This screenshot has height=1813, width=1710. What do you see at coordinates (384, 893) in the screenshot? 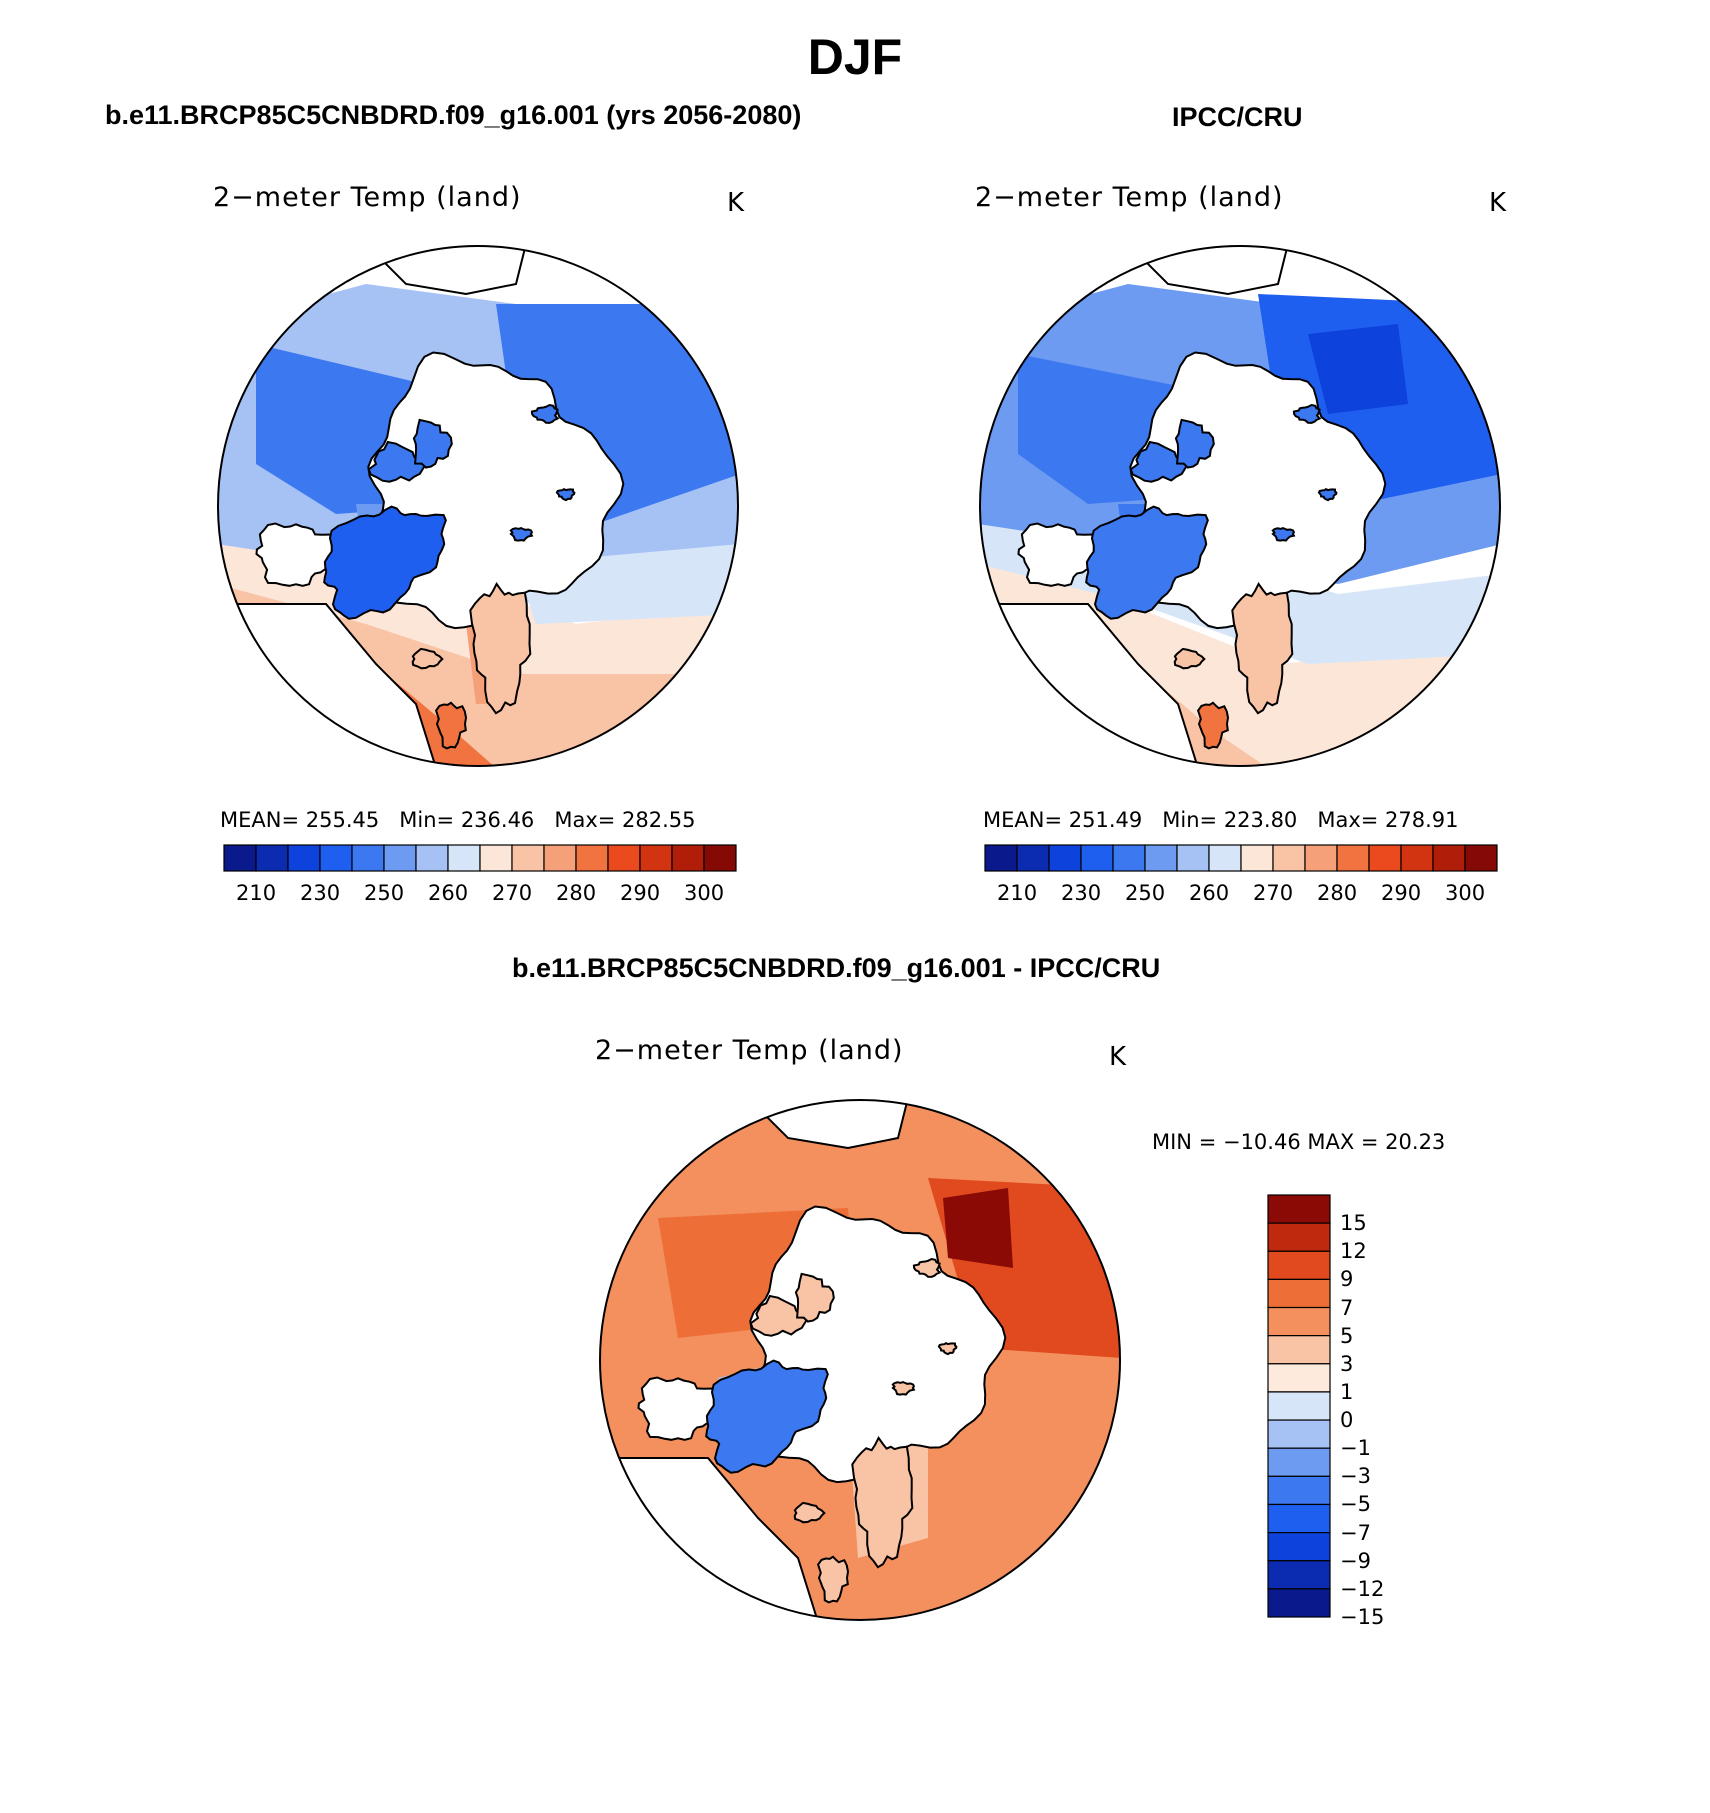
I see `panel1-colorbar-label: 250` at bounding box center [384, 893].